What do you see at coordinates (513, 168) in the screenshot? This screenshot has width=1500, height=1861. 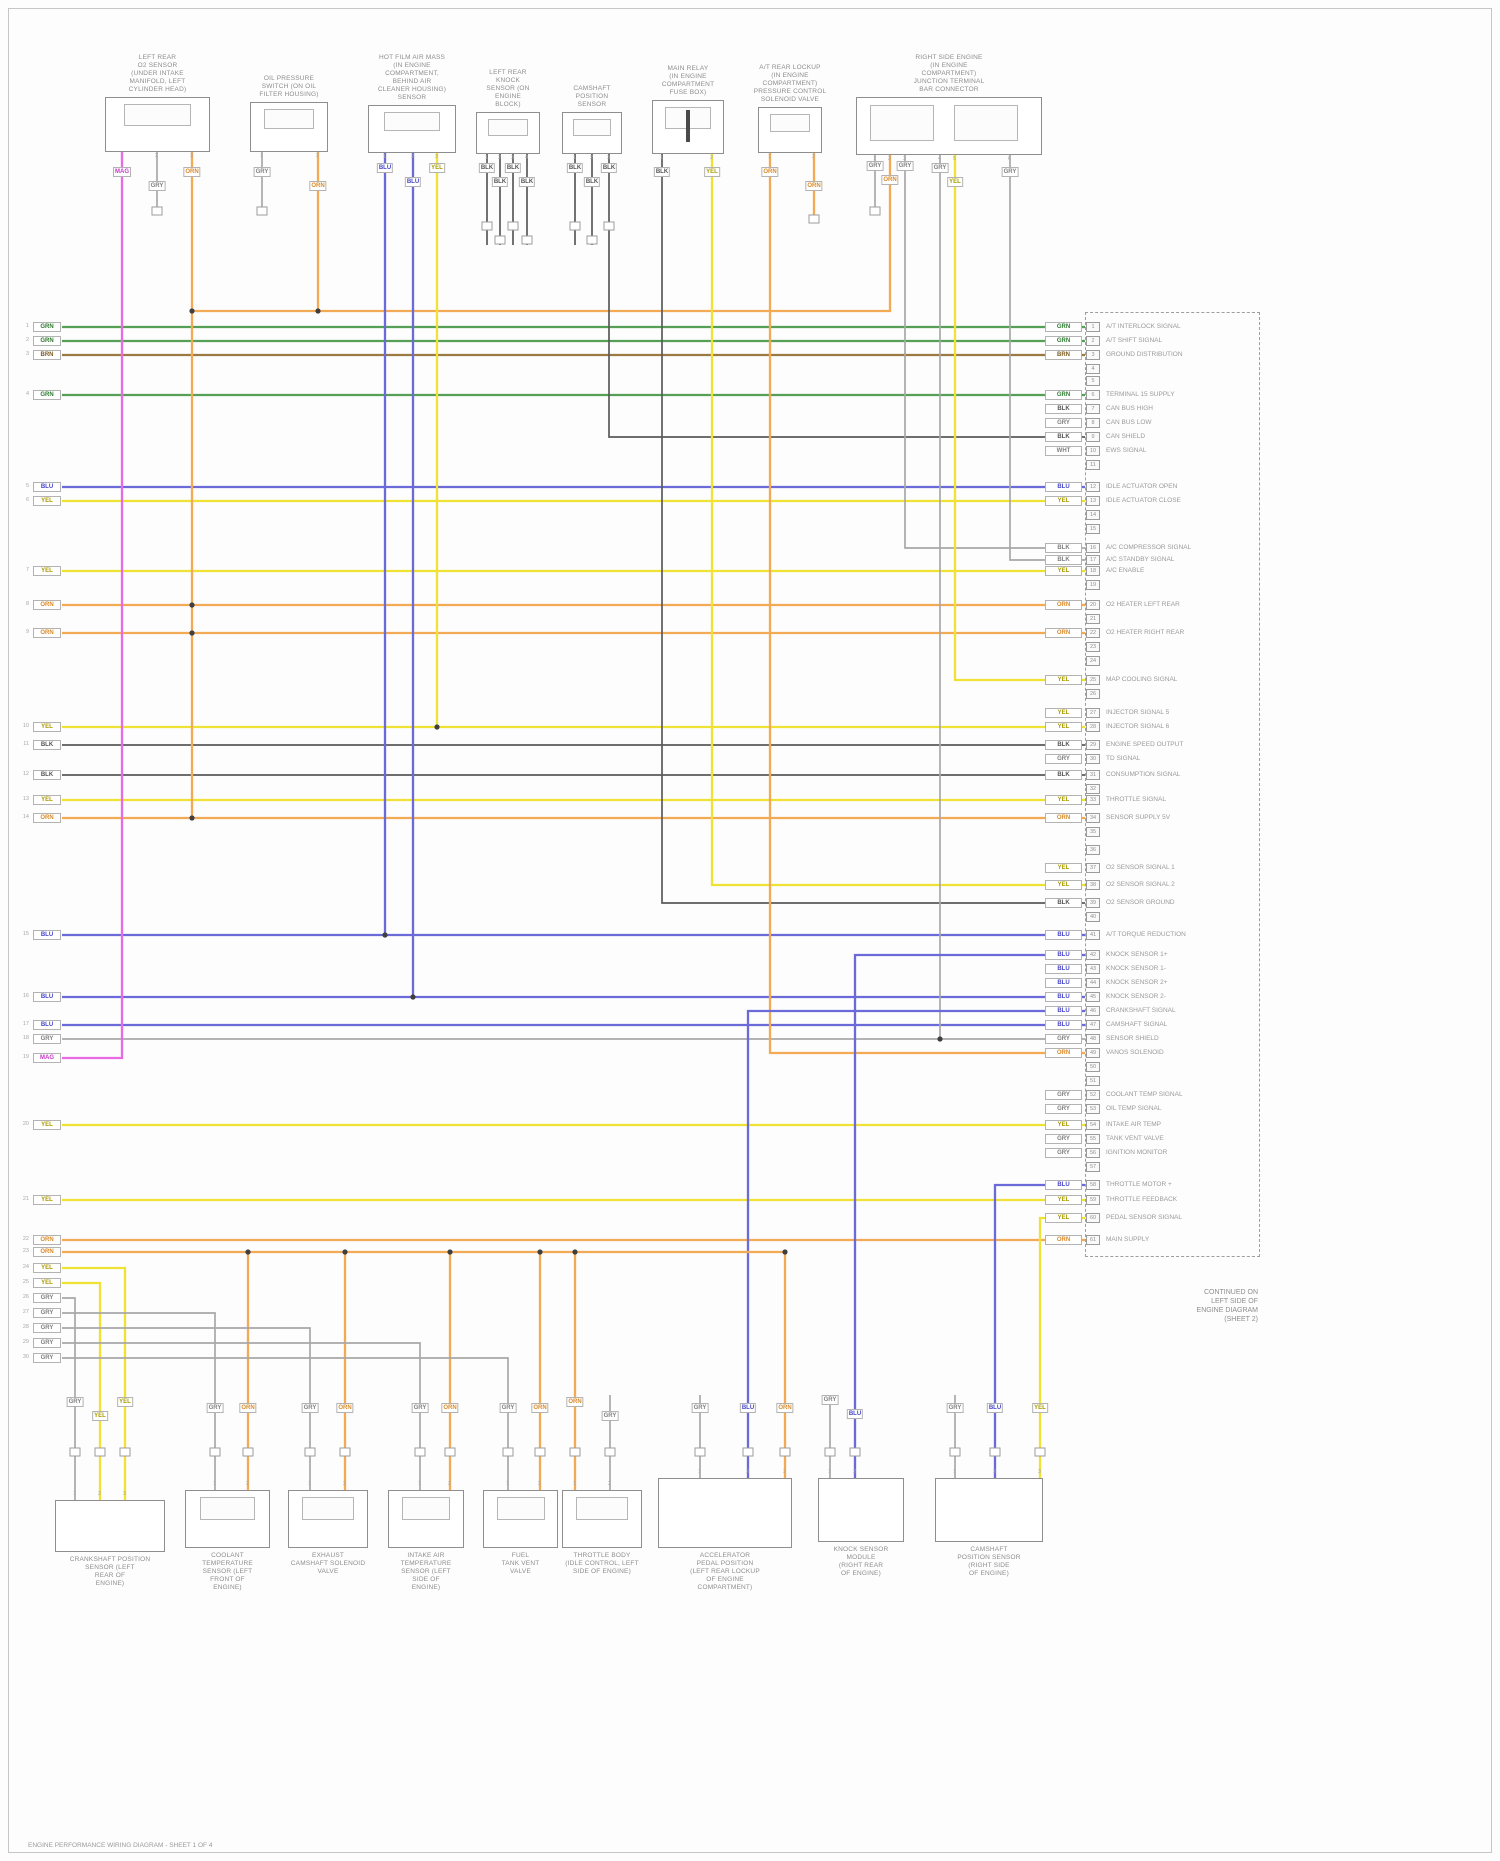 I see `wire-code-chip: BLK` at bounding box center [513, 168].